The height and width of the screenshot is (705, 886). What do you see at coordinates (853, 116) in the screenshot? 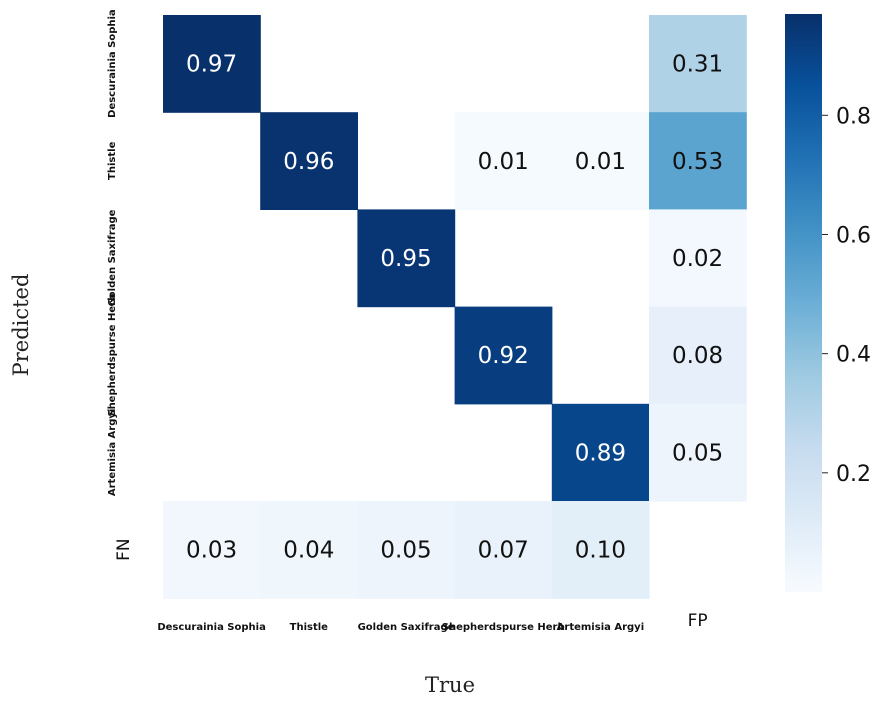
I see `colorbar-tick-label: 0.8` at bounding box center [853, 116].